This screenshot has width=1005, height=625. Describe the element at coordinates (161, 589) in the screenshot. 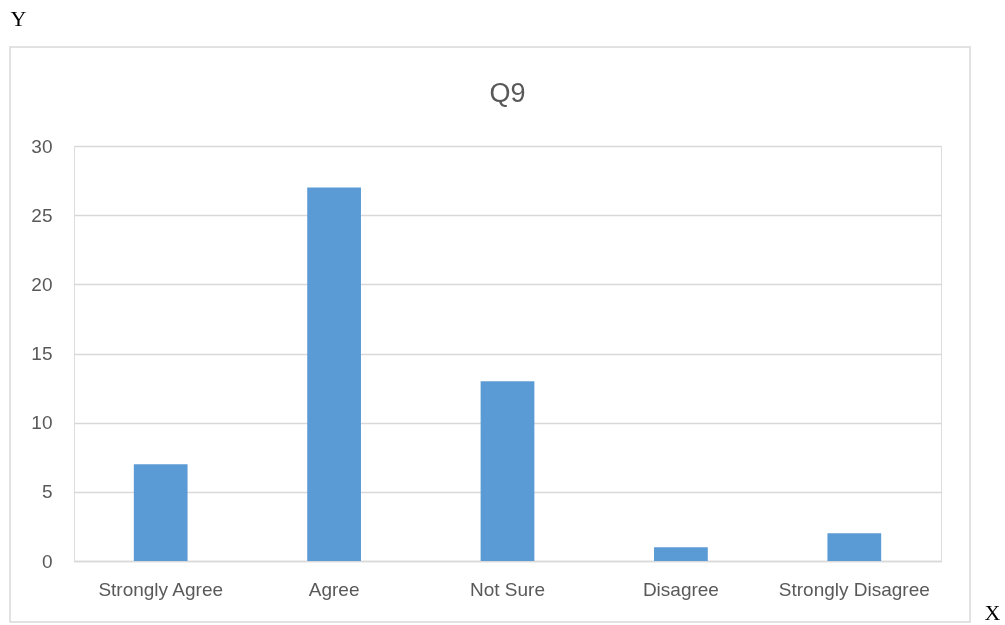

I see `x-tick-label: Strongly Agree` at that location.